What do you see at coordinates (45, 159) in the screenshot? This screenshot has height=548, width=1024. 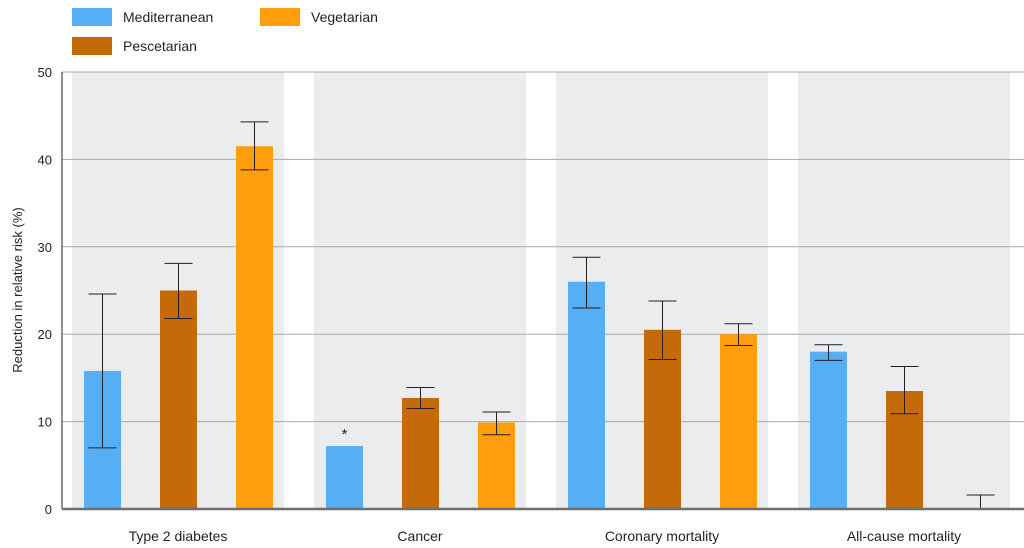 I see `y-tick-label: 40` at bounding box center [45, 159].